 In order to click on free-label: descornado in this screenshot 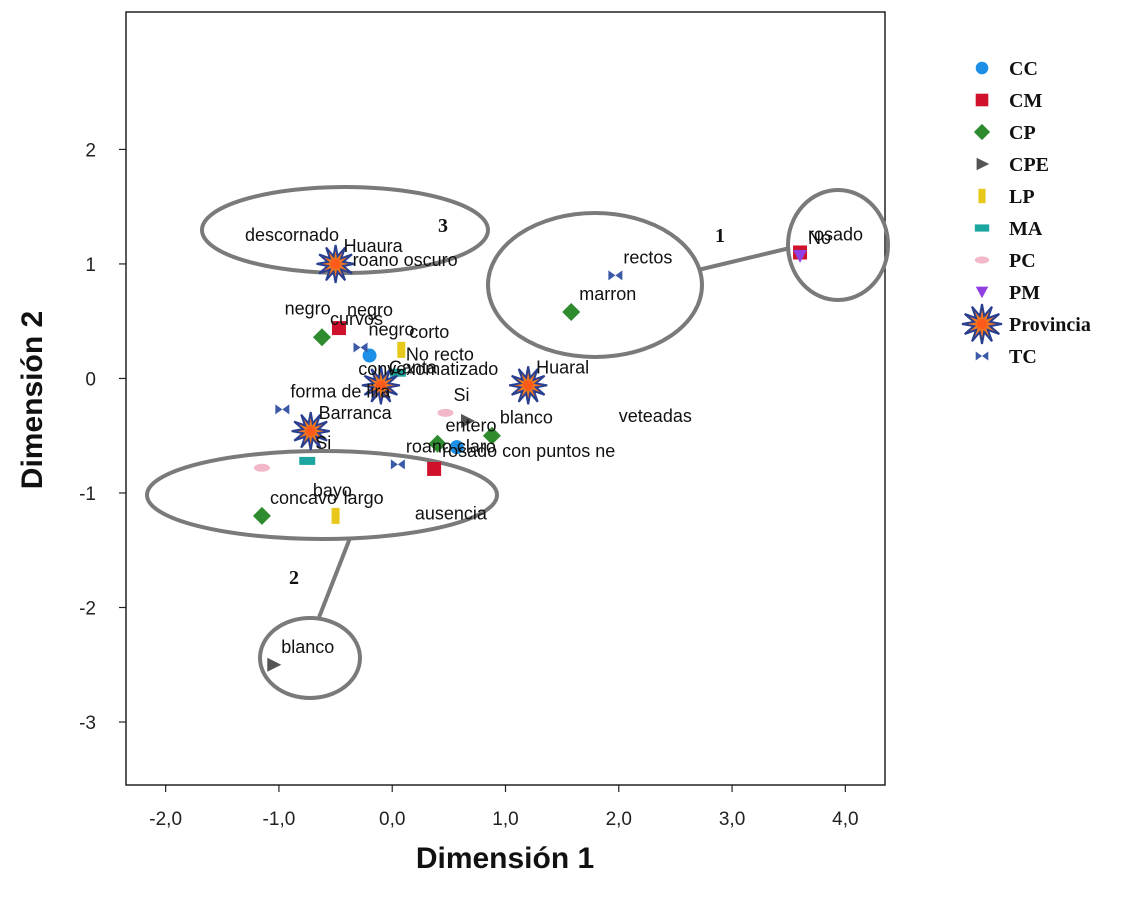, I will do `click(292, 235)`.